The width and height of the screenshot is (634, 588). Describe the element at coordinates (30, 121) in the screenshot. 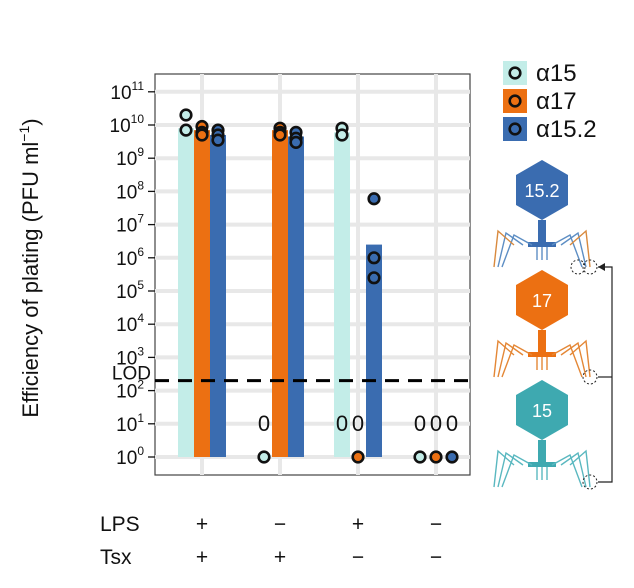

I see `ylabel-close: )` at that location.